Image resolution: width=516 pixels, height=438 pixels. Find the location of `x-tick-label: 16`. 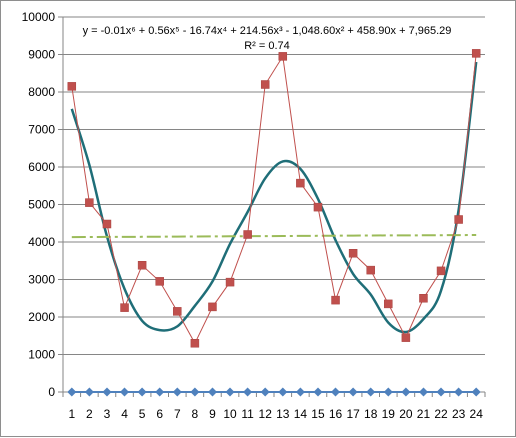

x-tick-label: 16 is located at coordinates (336, 414).